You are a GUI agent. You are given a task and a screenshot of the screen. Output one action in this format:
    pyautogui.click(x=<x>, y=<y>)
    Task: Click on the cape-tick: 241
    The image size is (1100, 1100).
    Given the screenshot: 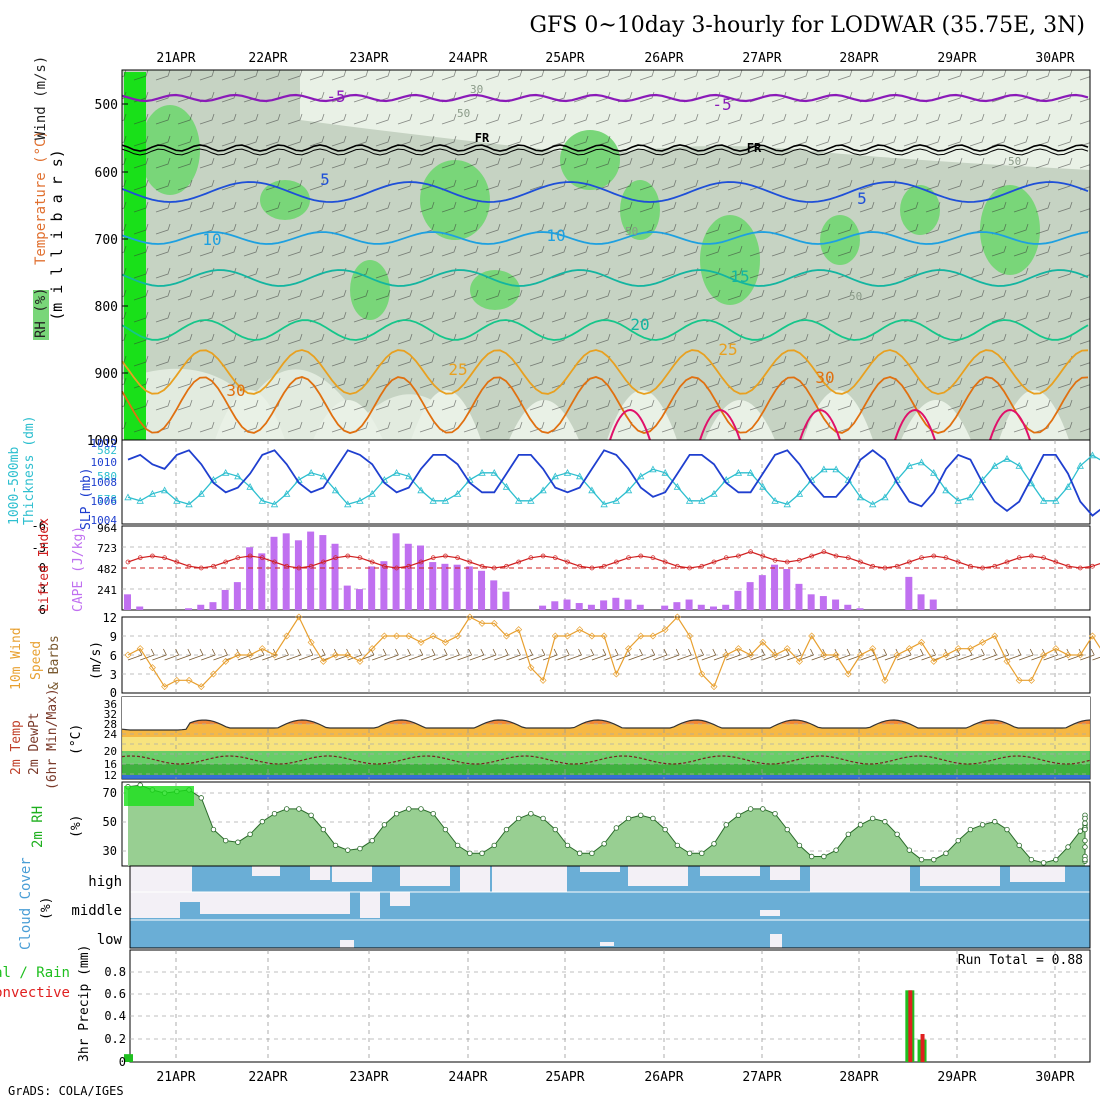 What is the action you would take?
    pyautogui.click(x=107, y=590)
    